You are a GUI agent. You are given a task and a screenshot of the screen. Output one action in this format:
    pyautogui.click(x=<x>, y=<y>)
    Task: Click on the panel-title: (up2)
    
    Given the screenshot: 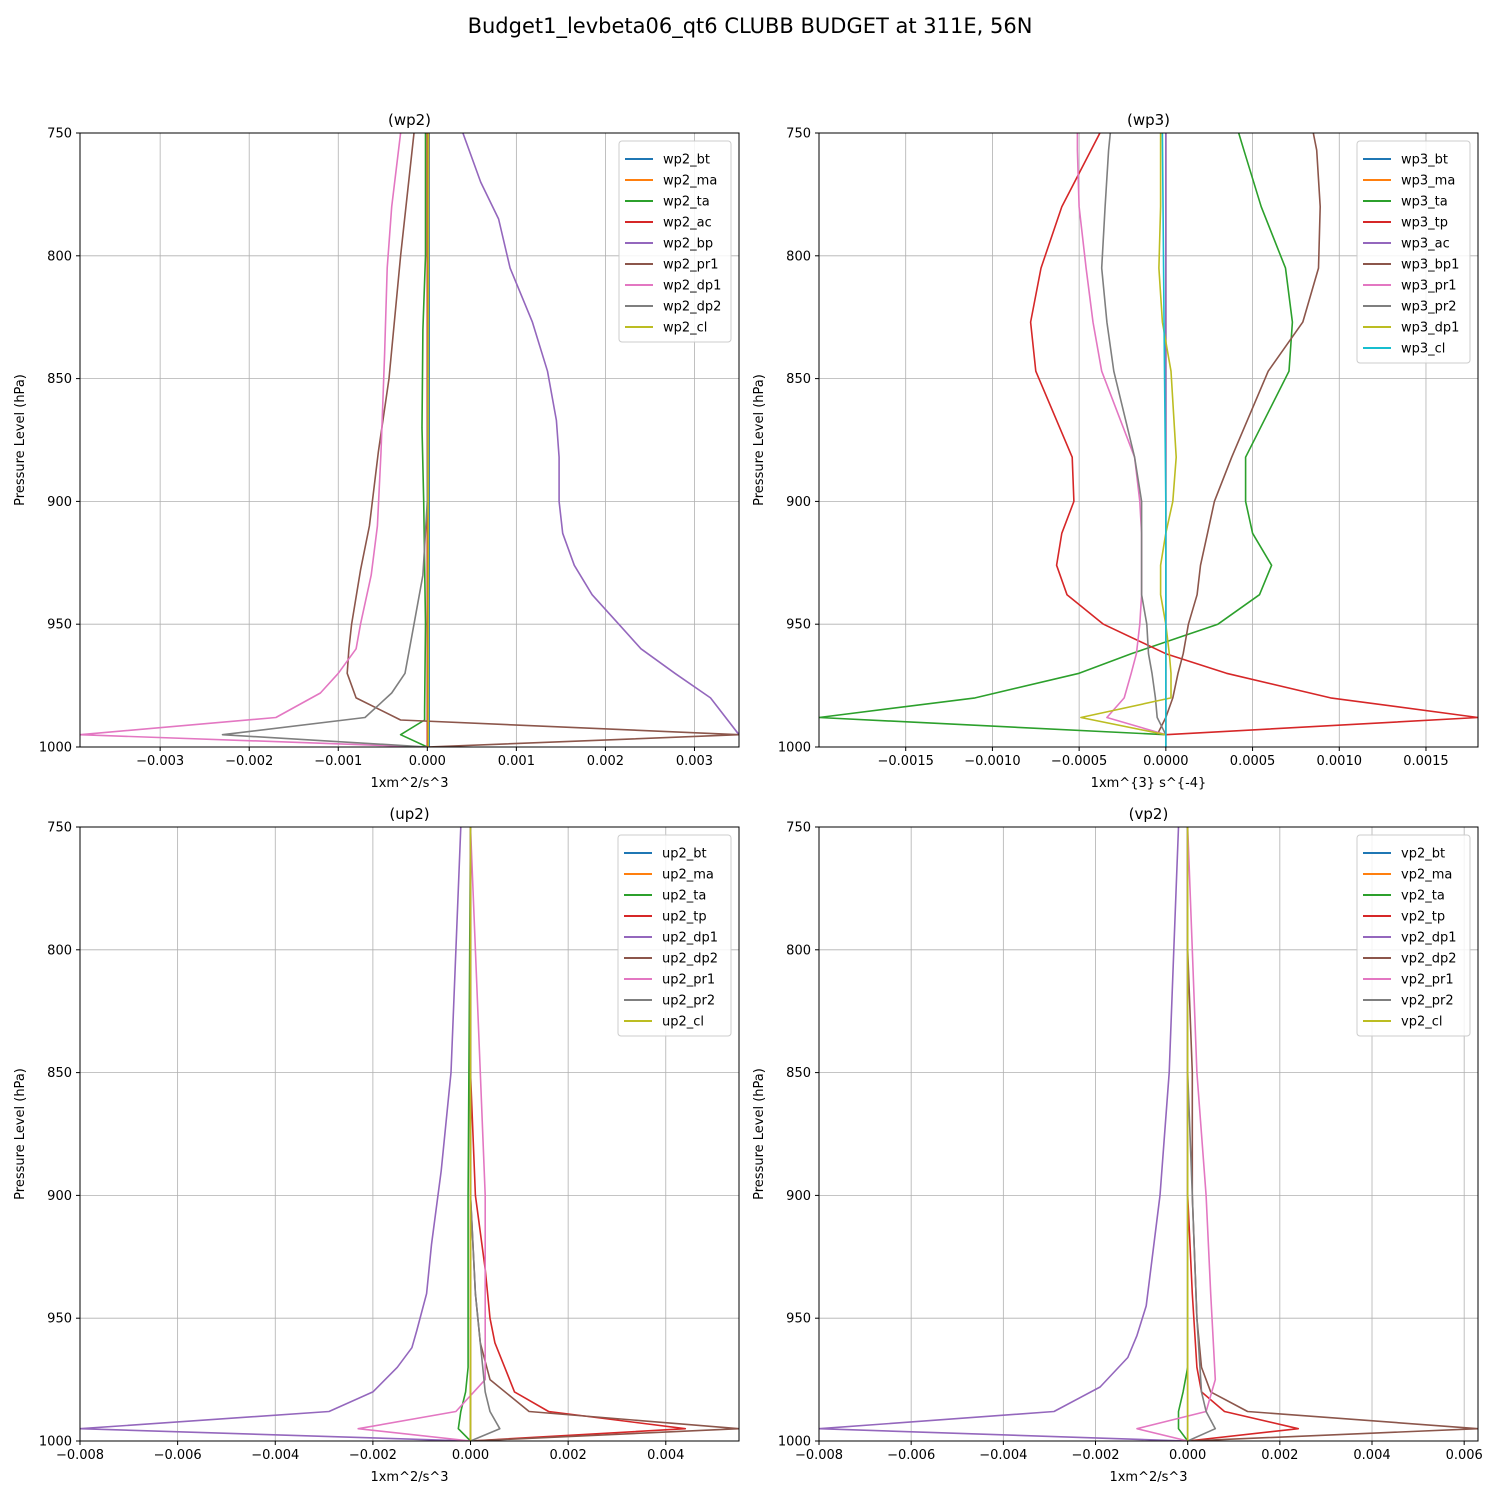 What is the action you would take?
    pyautogui.click(x=409, y=814)
    